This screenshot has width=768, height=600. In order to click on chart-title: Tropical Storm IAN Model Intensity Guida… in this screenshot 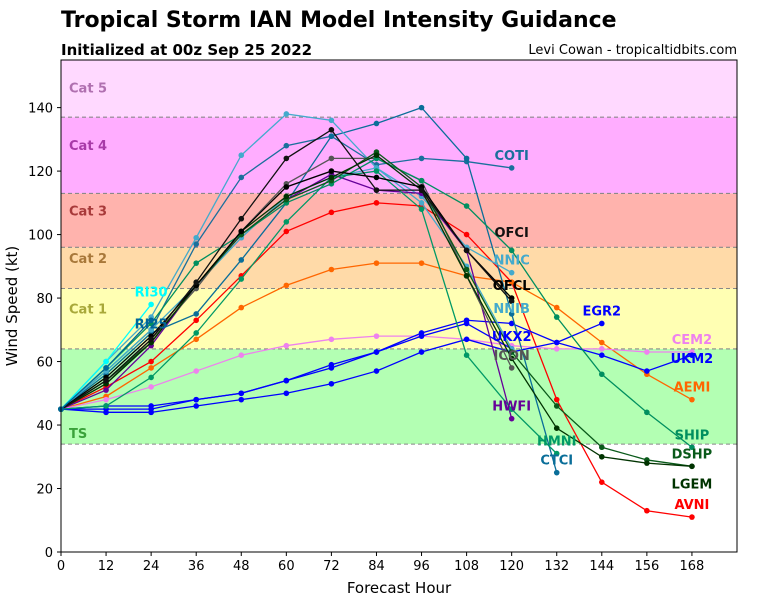, I will do `click(339, 20)`.